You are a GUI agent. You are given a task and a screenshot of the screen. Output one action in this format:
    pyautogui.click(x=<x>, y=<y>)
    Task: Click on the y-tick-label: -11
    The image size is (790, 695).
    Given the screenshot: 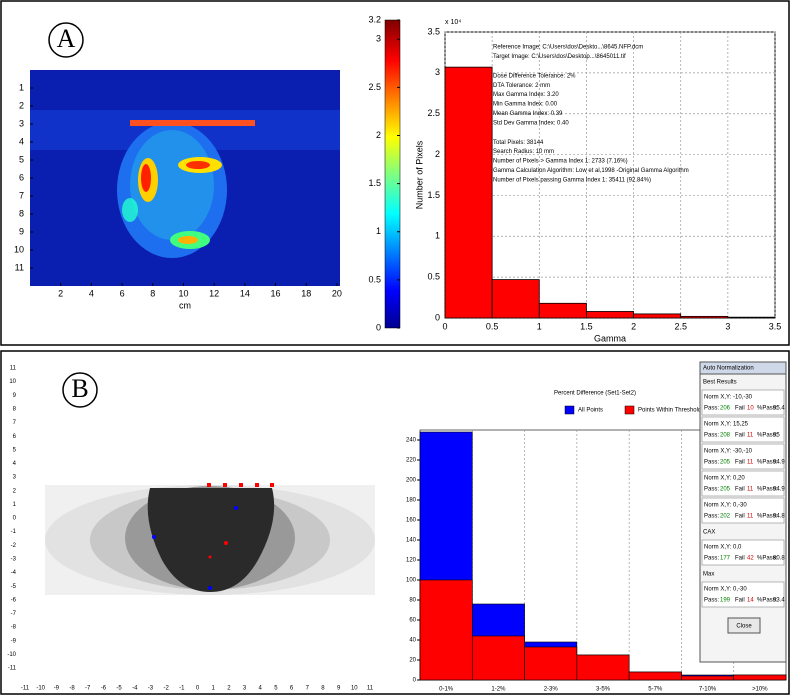 What is the action you would take?
    pyautogui.click(x=12, y=669)
    